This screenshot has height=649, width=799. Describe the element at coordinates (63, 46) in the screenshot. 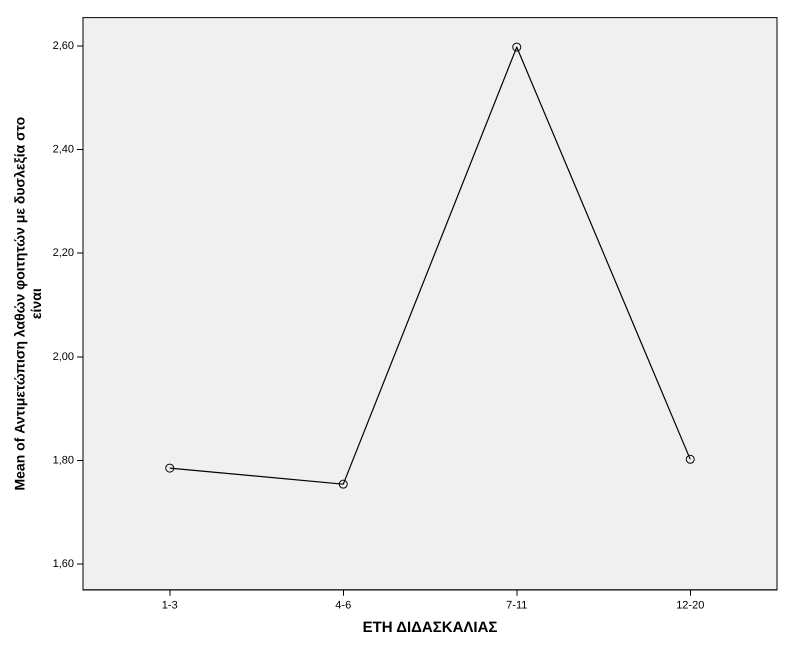

I see `y-tick-label: 2,60` at that location.